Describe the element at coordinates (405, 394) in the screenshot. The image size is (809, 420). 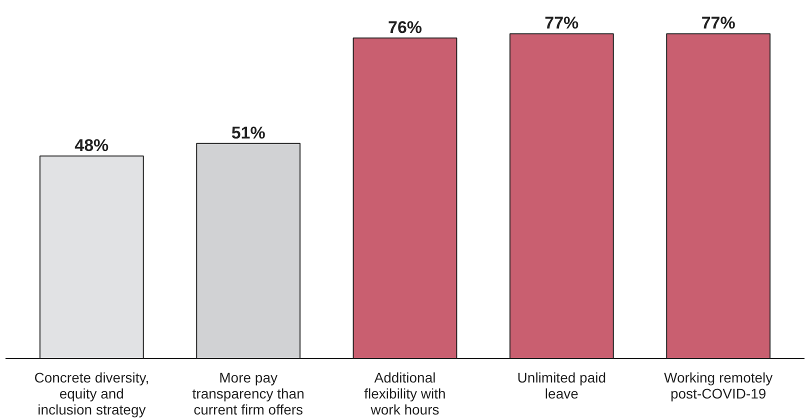
I see `x-tick-label: Additional flexibility with work hours` at that location.